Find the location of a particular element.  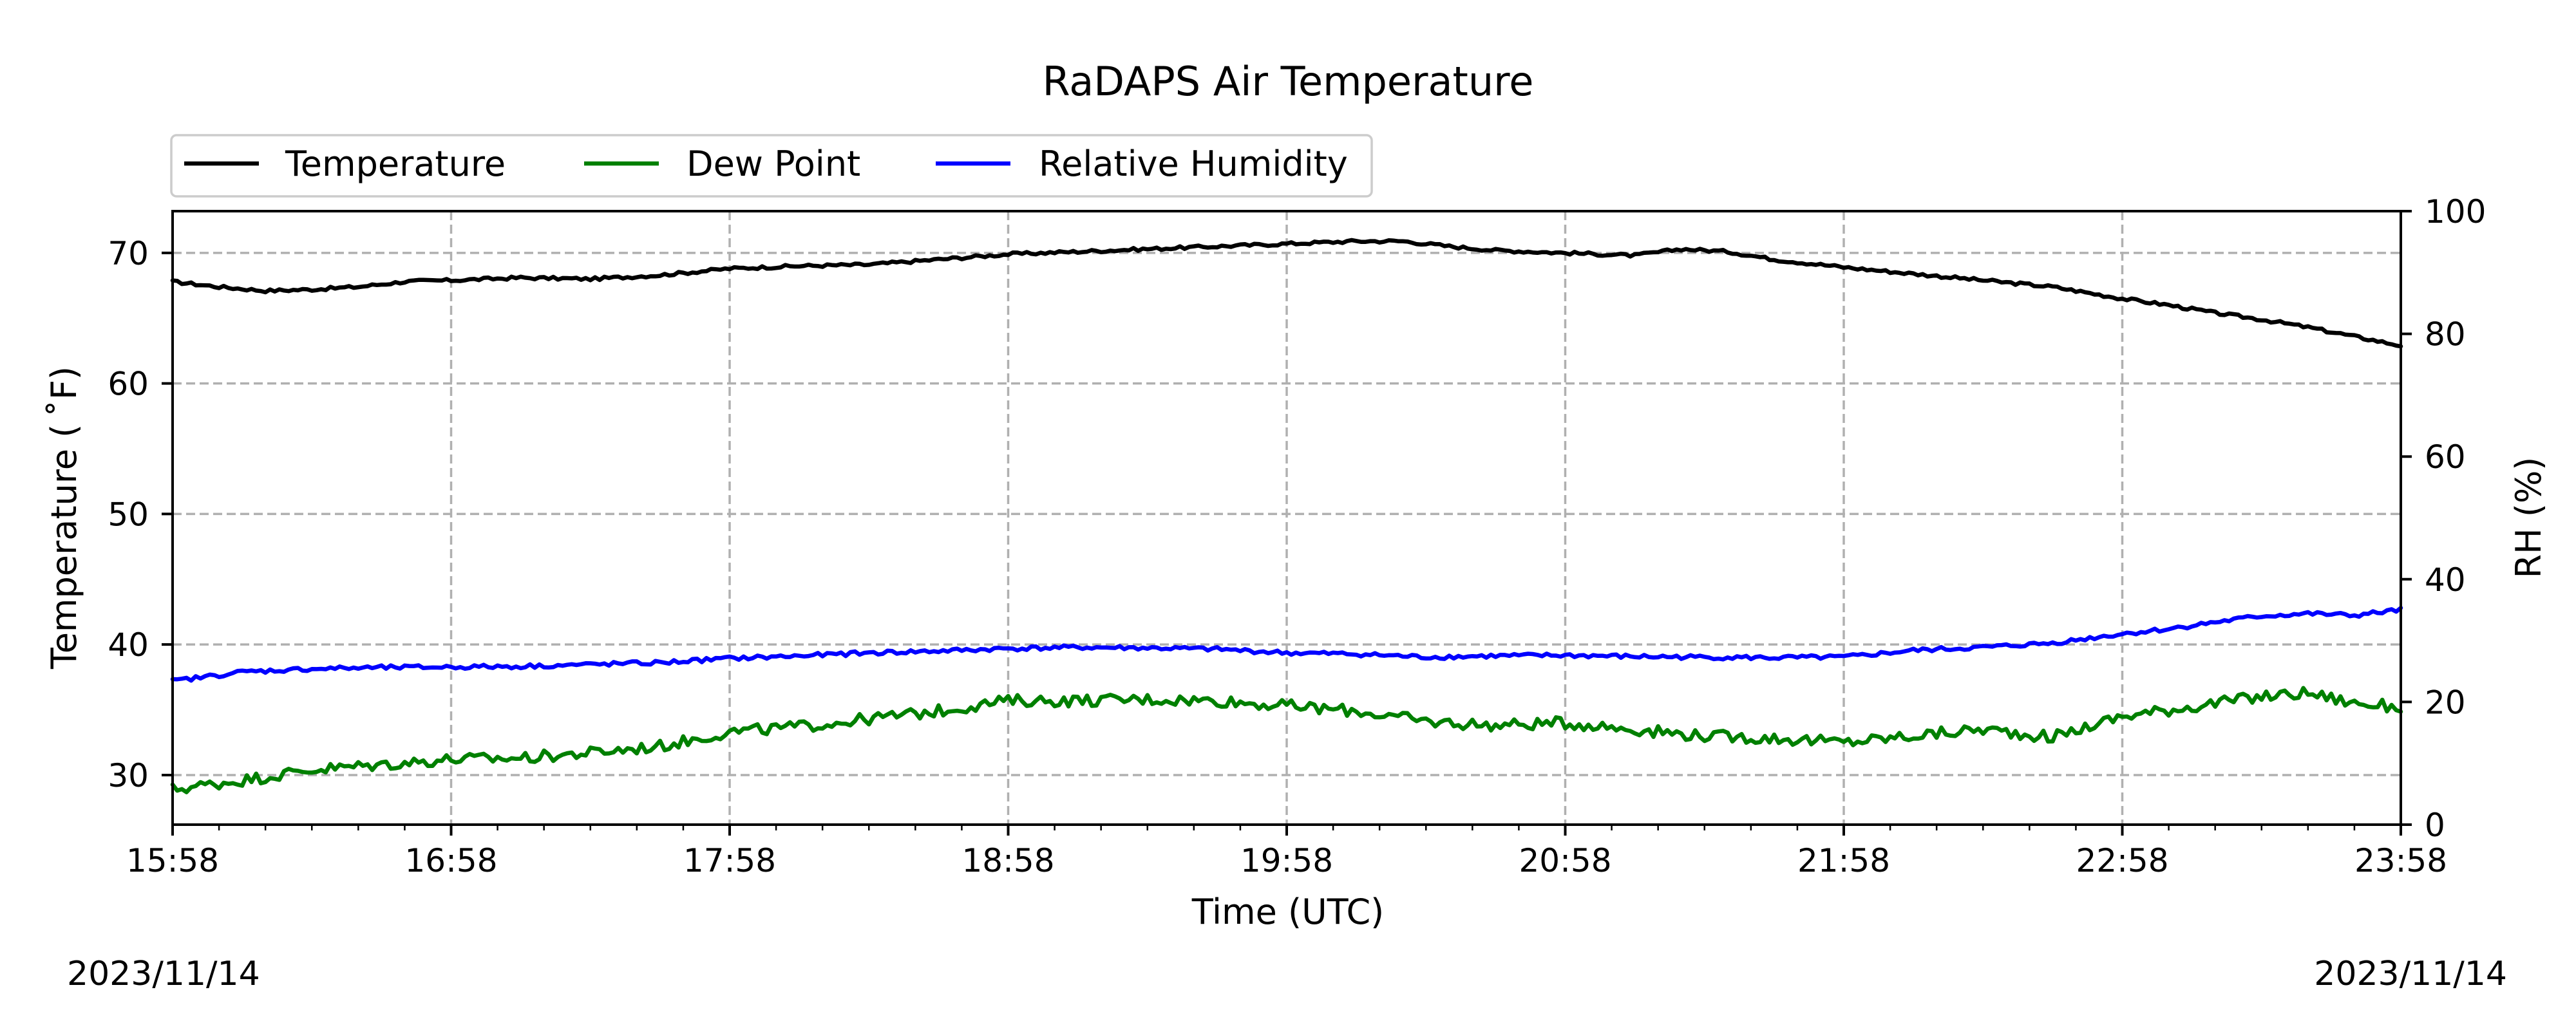

chart-title: RaDAPS Air Temperature is located at coordinates (1288, 81).